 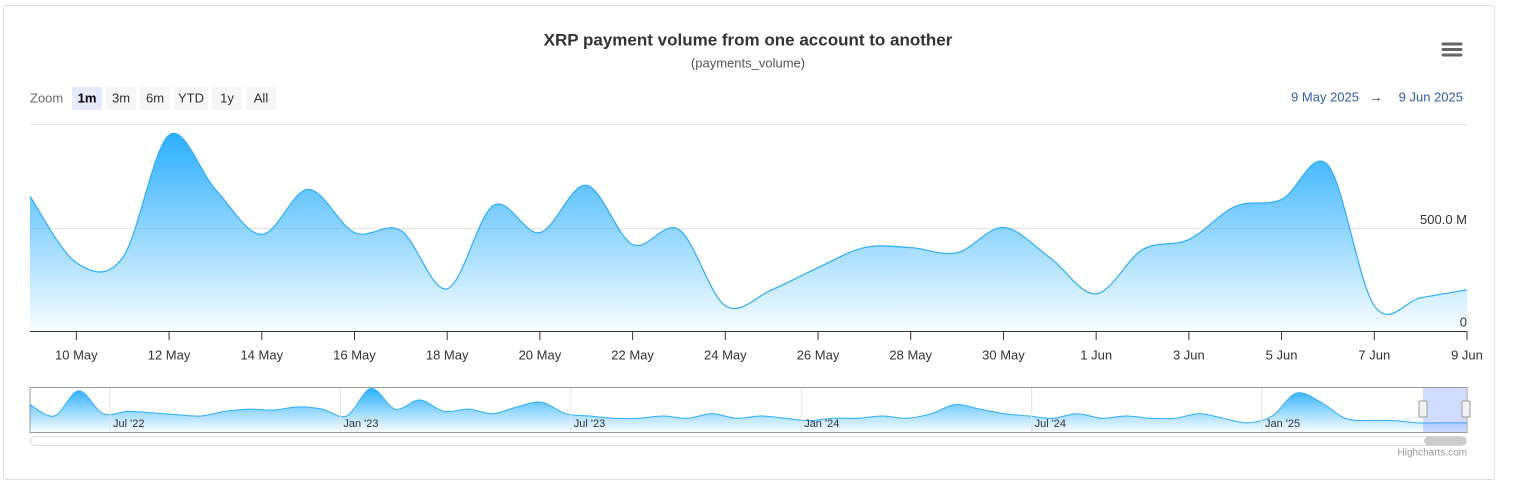 What do you see at coordinates (748, 62) in the screenshot?
I see `chart-subtitle: (payments_volume)` at bounding box center [748, 62].